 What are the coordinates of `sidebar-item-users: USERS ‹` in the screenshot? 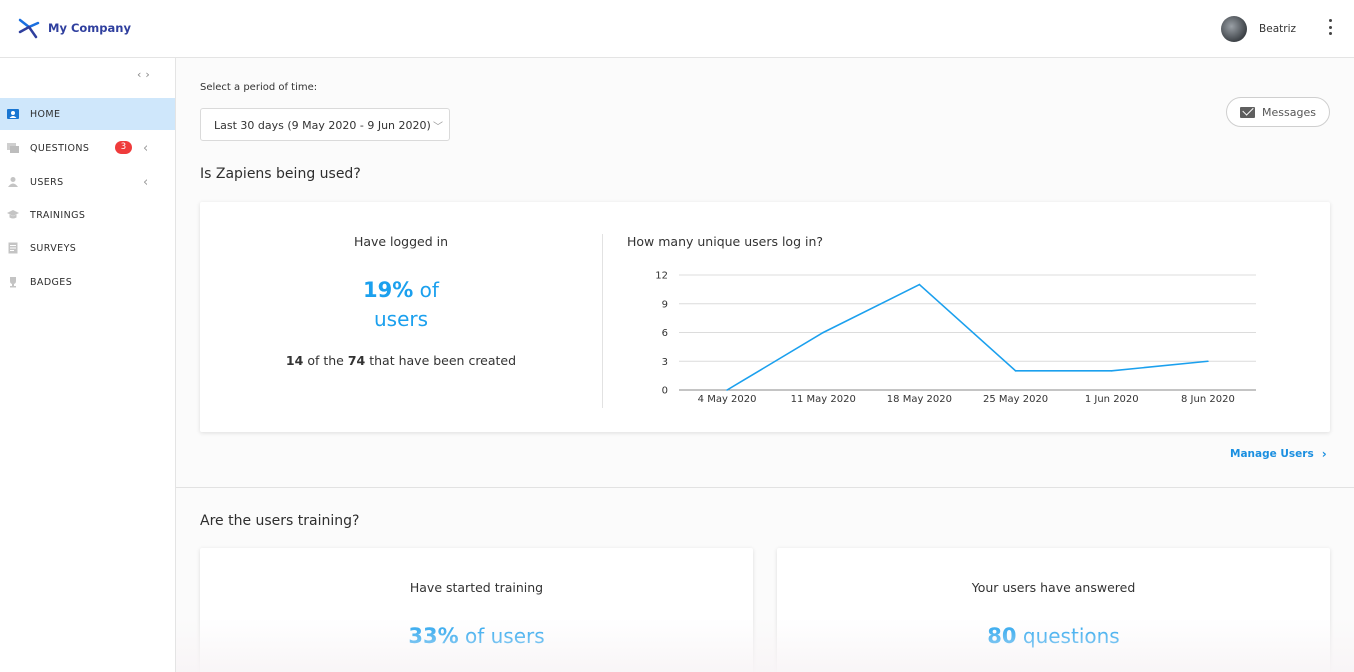 It's located at (87, 182).